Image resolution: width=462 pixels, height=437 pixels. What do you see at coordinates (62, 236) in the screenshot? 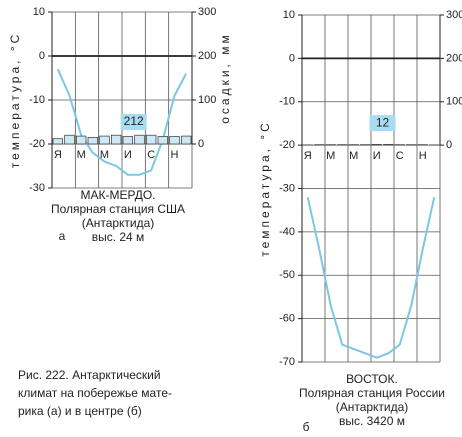
I see `panel-label: а` at bounding box center [62, 236].